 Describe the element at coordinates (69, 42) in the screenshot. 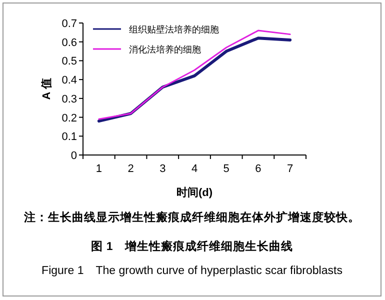

I see `y-tick-label: 0.6` at that location.